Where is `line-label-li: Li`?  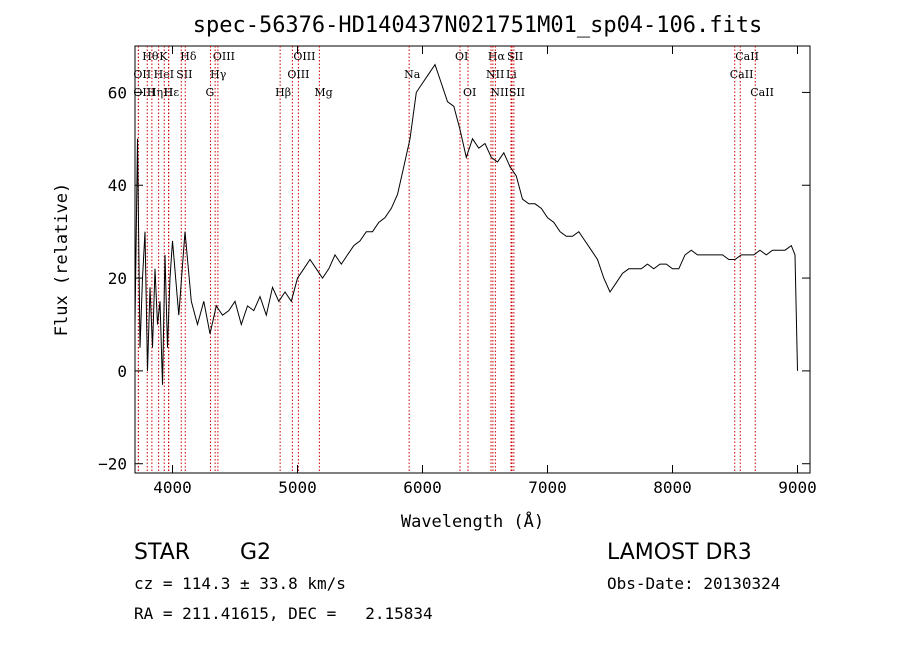
line-label-li: Li is located at coordinates (511, 74).